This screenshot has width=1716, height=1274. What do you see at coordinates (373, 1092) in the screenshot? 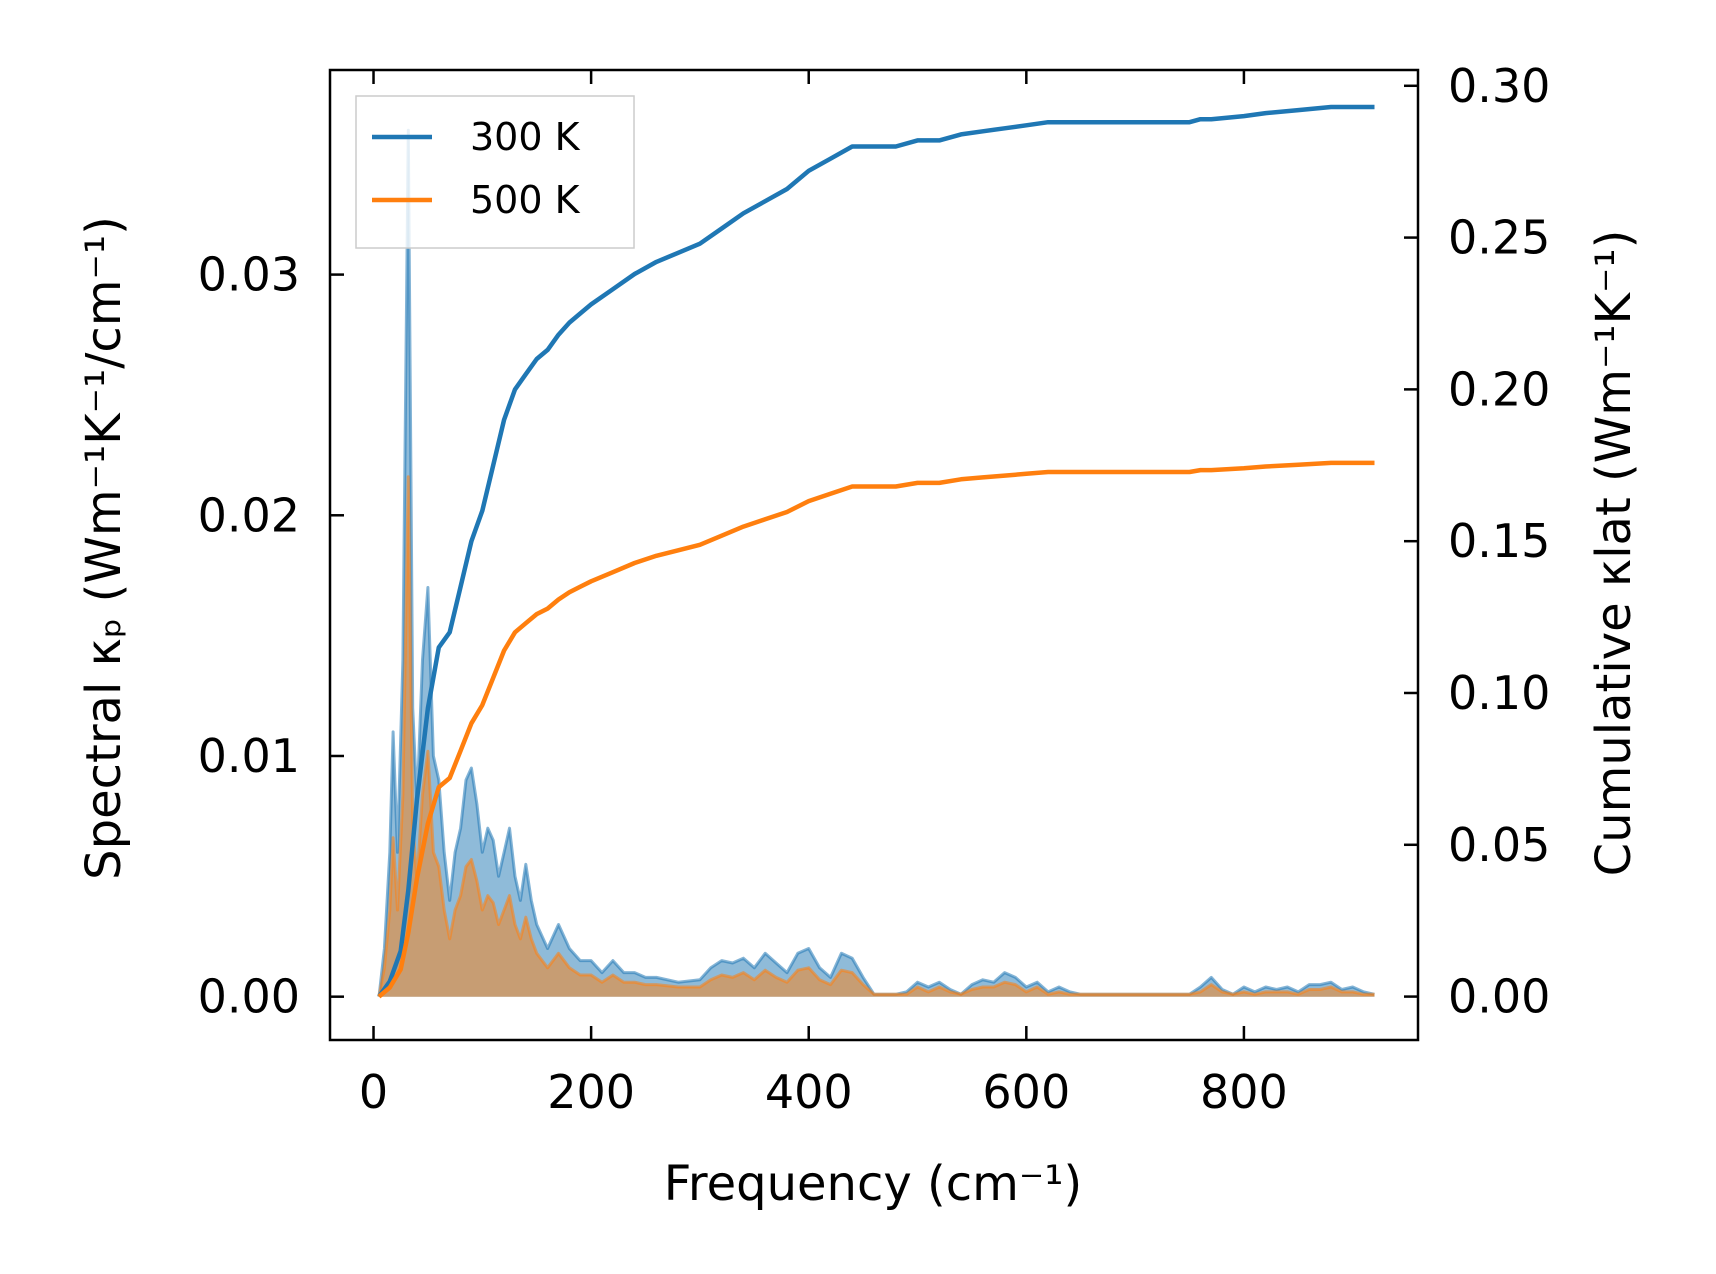
I see `x-tick-label: 0` at bounding box center [373, 1092].